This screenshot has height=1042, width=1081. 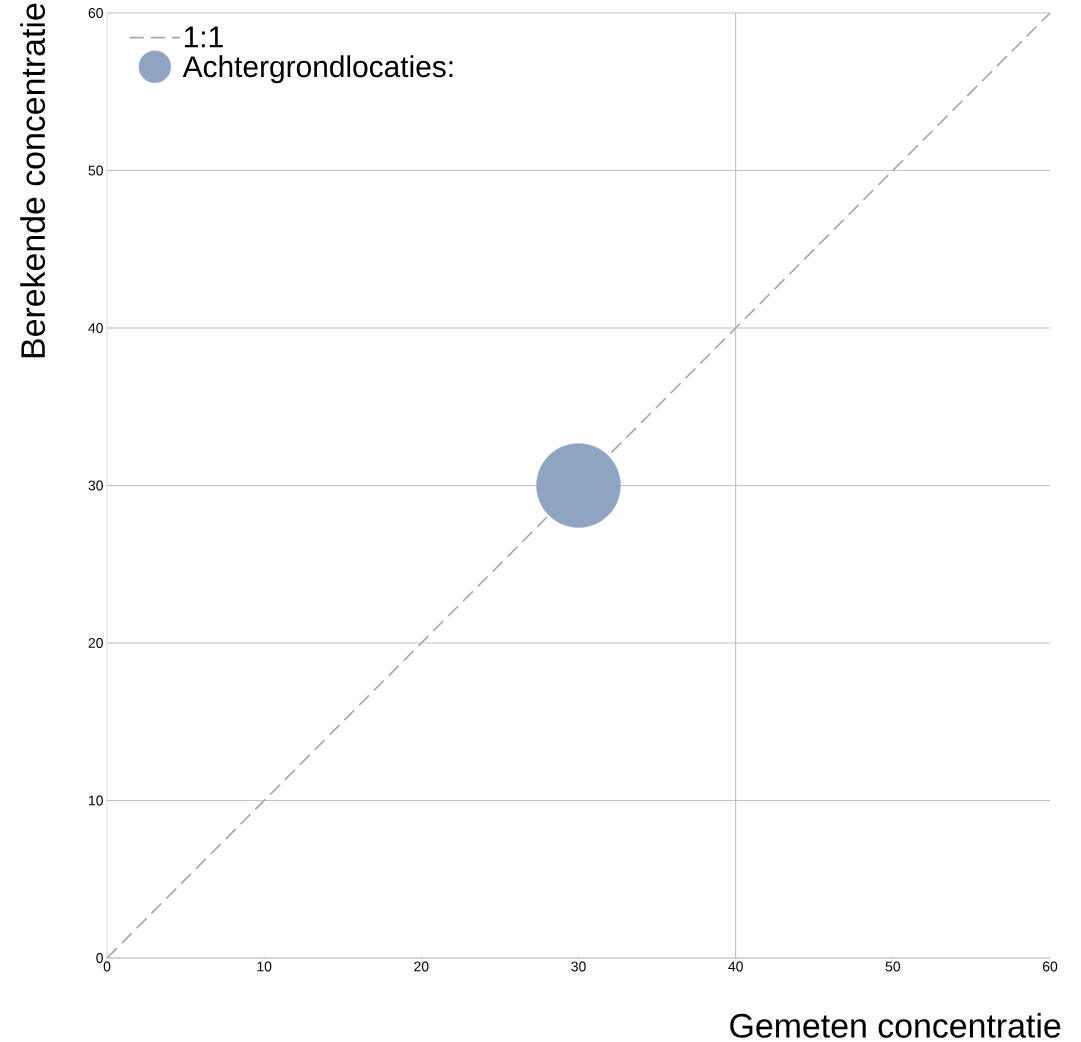 What do you see at coordinates (95, 485) in the screenshot?
I see `y-tick-label: 30` at bounding box center [95, 485].